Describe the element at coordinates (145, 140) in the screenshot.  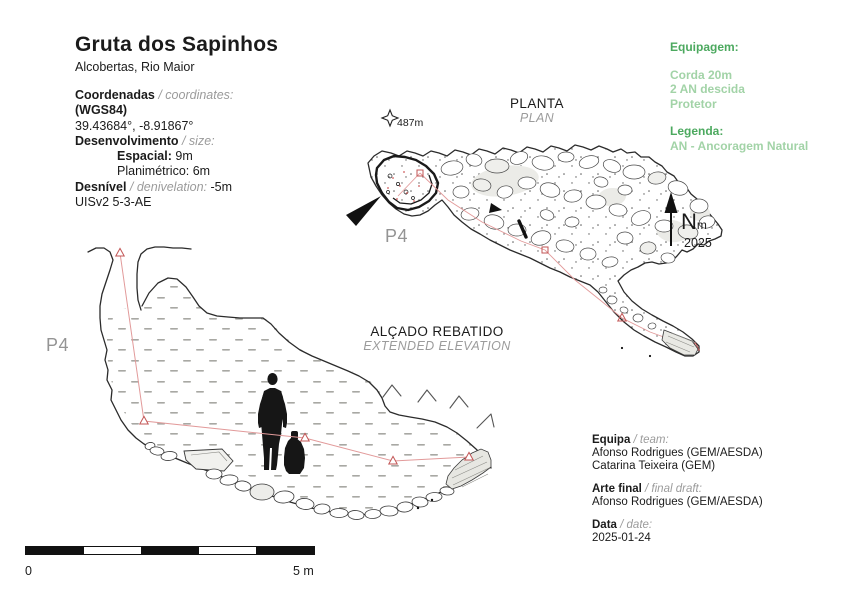
I see `stat-size-label: Desenvolvimento / size:` at that location.